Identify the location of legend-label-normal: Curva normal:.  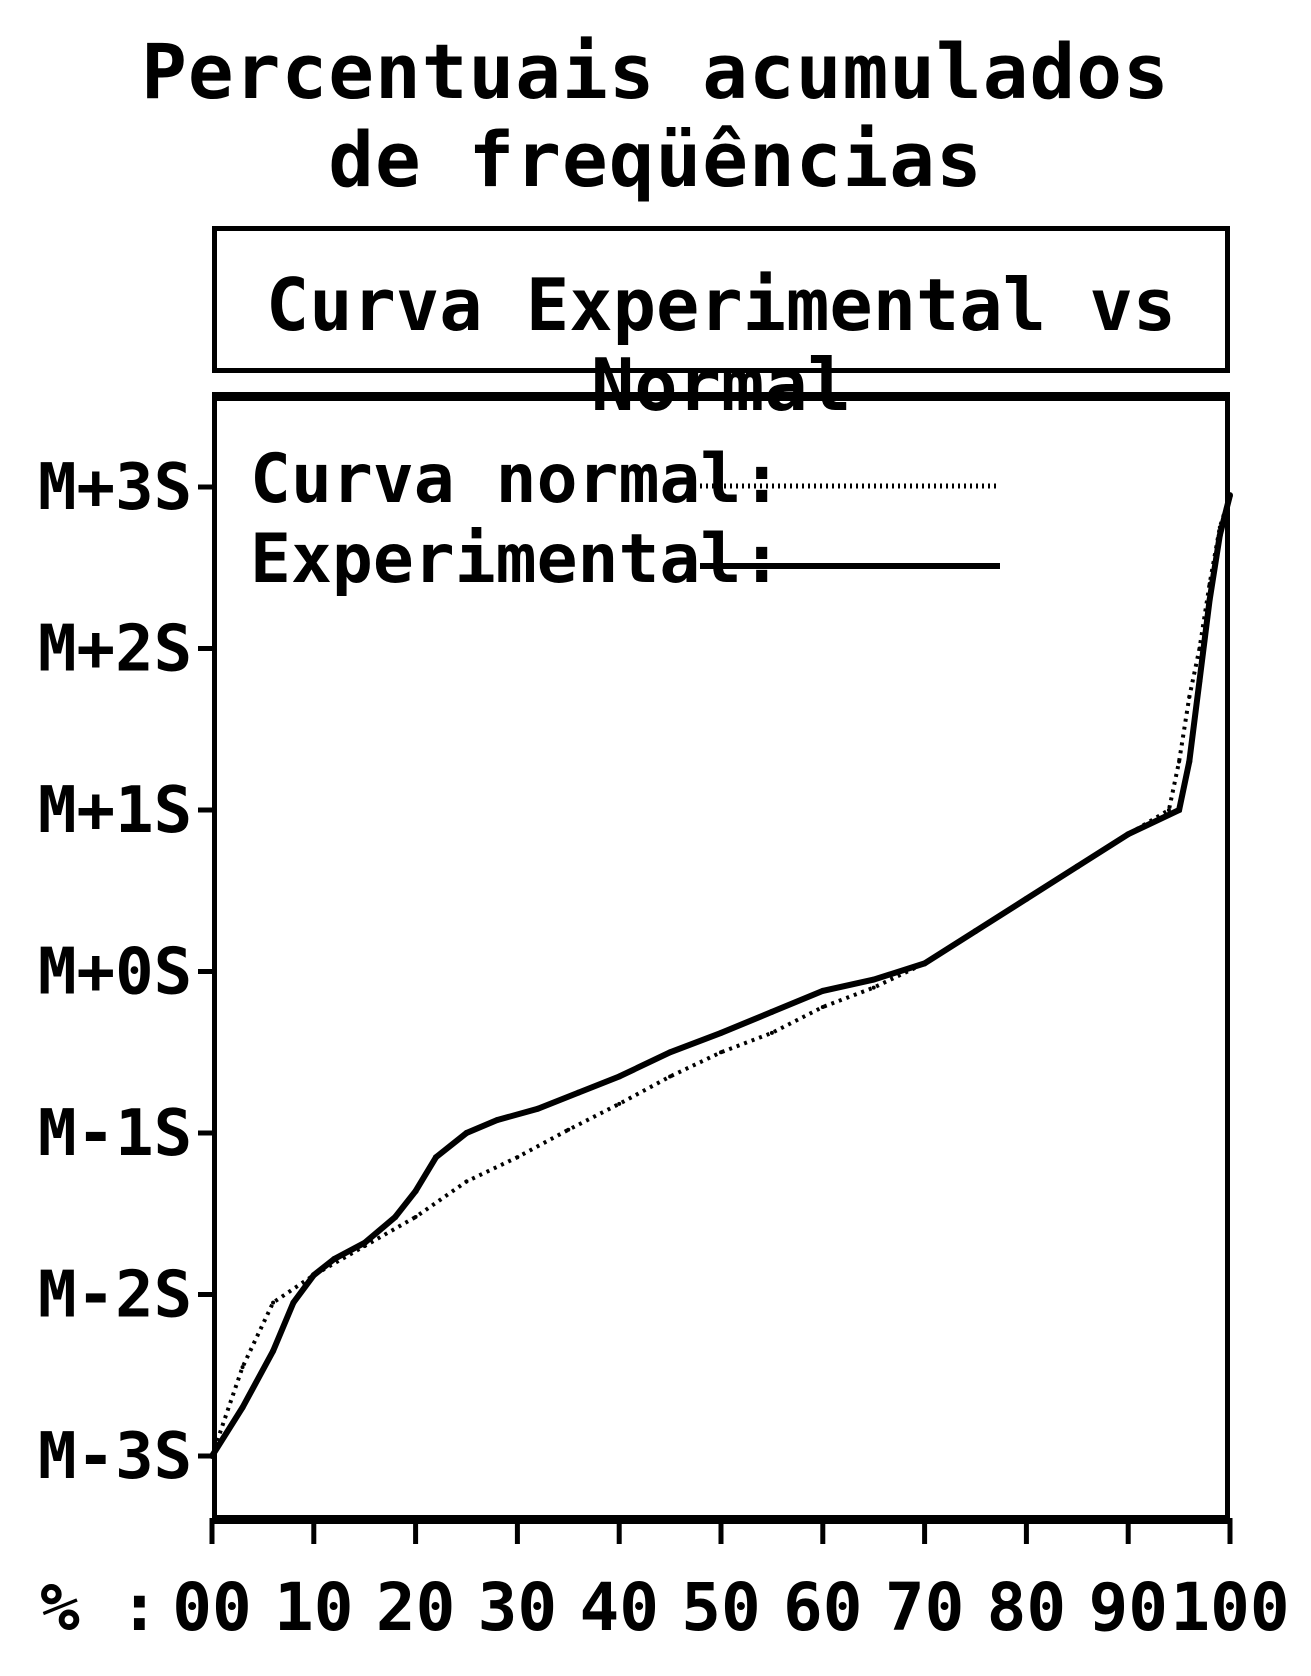
(516, 479).